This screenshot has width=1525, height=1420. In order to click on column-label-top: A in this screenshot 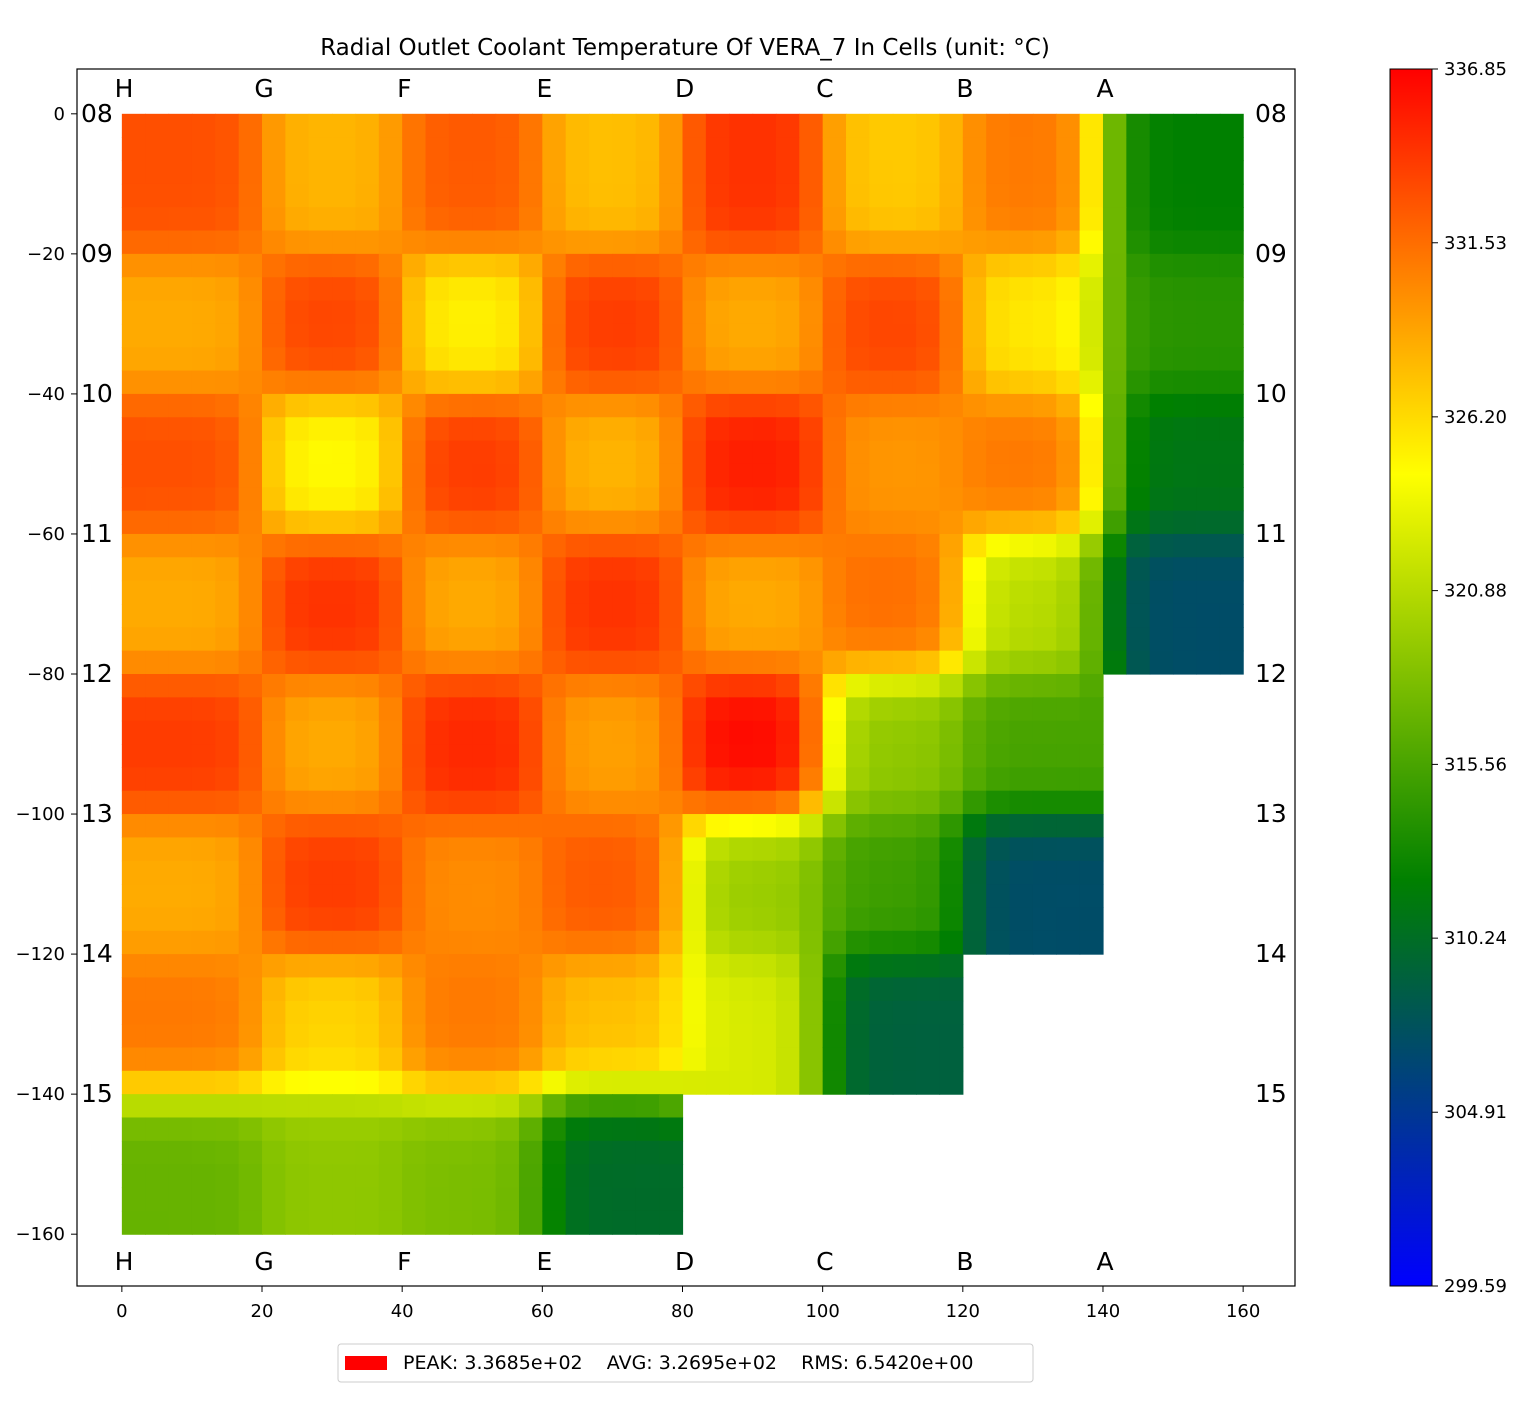, I will do `click(1105, 88)`.